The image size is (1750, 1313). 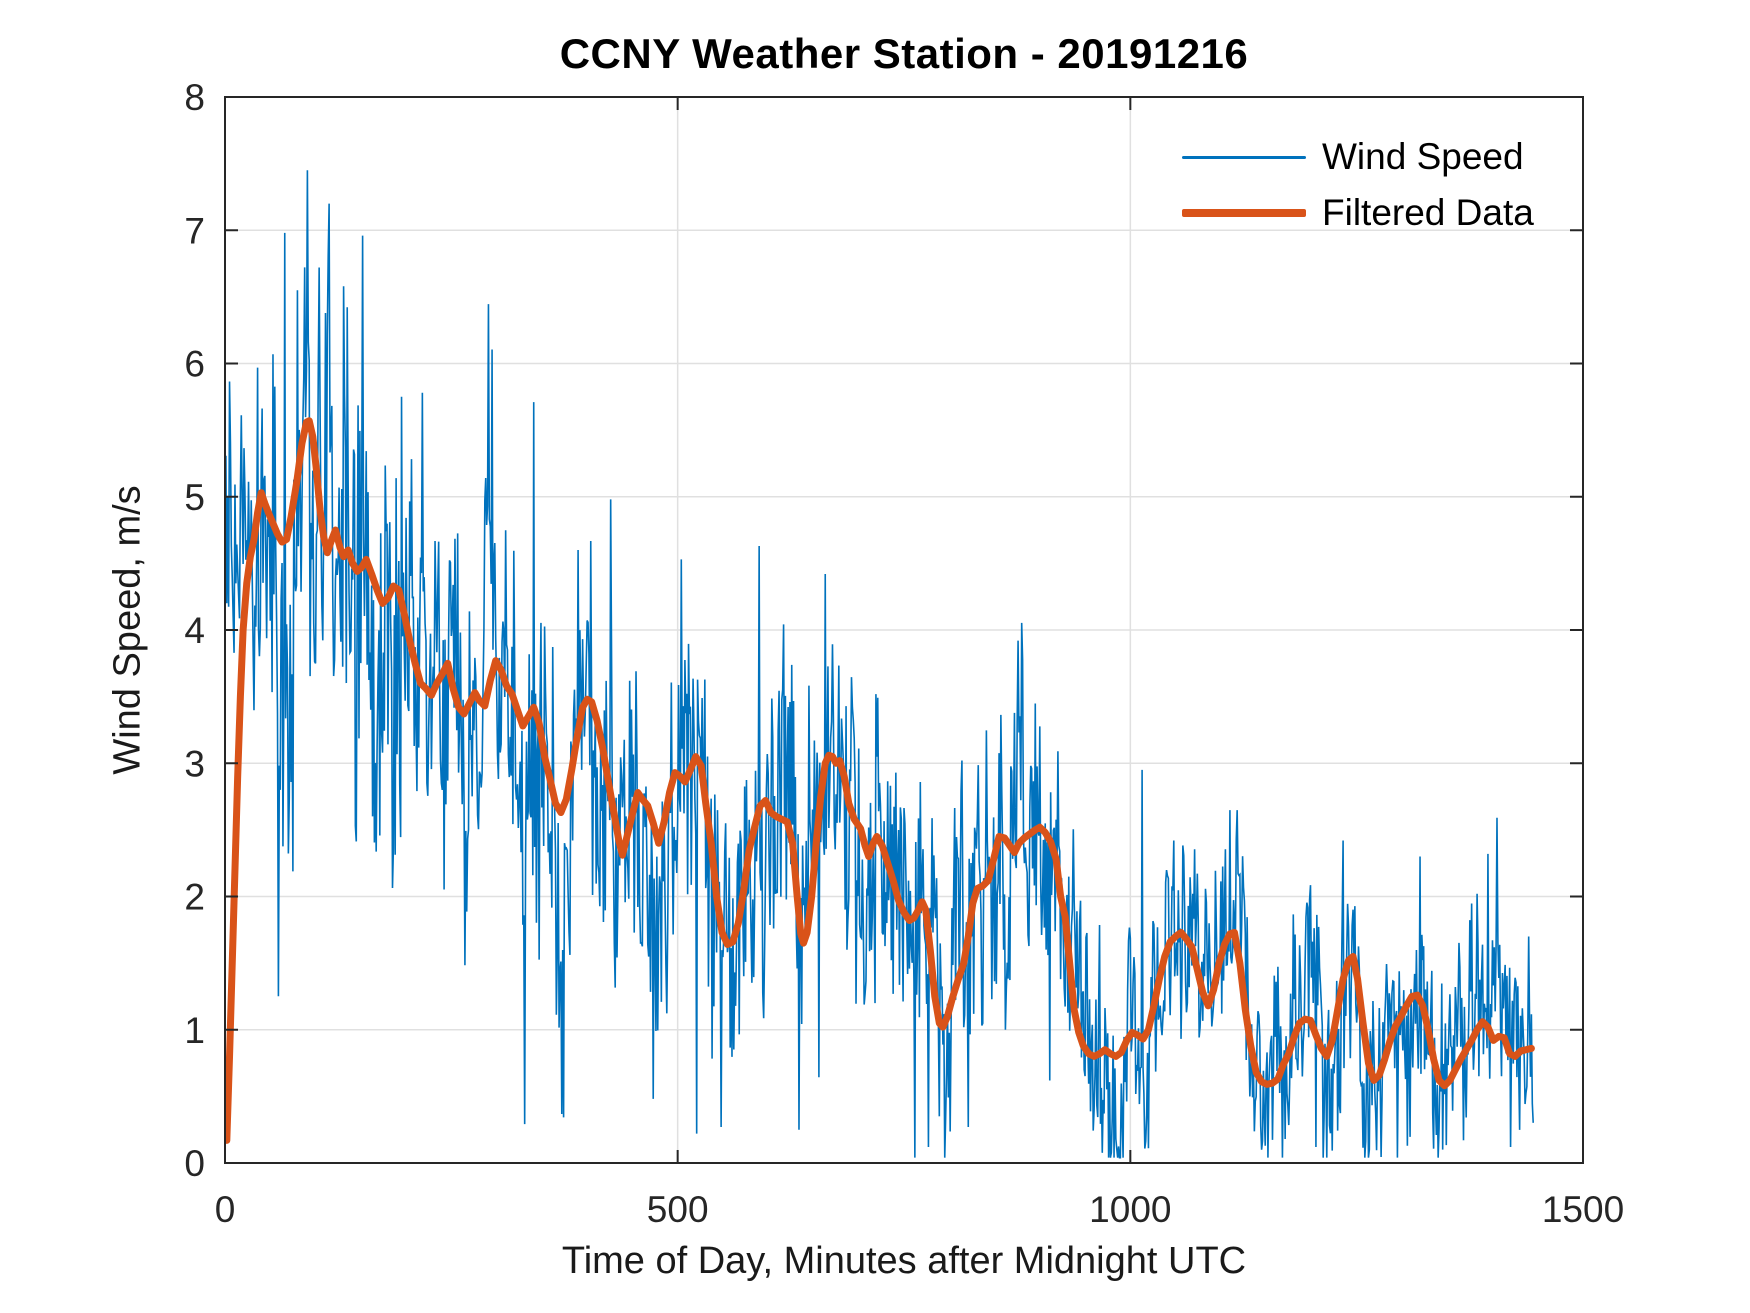 I want to click on y-tick-label: 7, so click(x=194, y=230).